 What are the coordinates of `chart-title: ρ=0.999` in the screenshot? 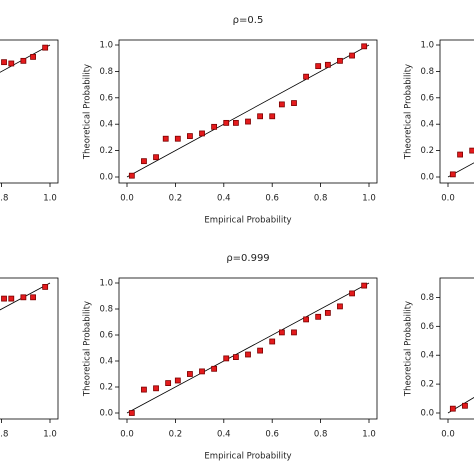 It's located at (247, 258).